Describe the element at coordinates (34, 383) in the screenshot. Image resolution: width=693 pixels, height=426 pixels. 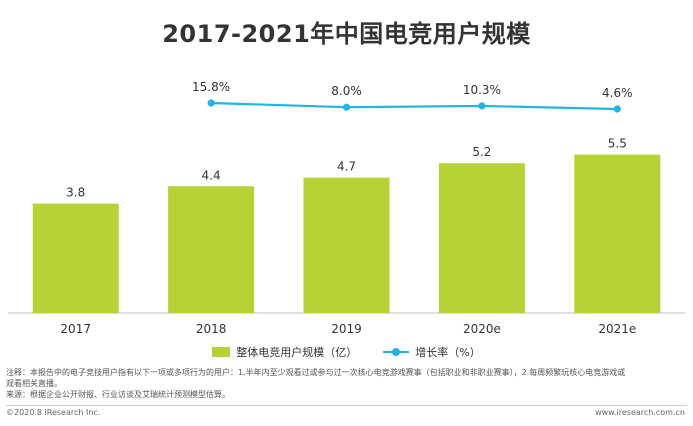
I see `note-line-2: 观看相关直播。` at that location.